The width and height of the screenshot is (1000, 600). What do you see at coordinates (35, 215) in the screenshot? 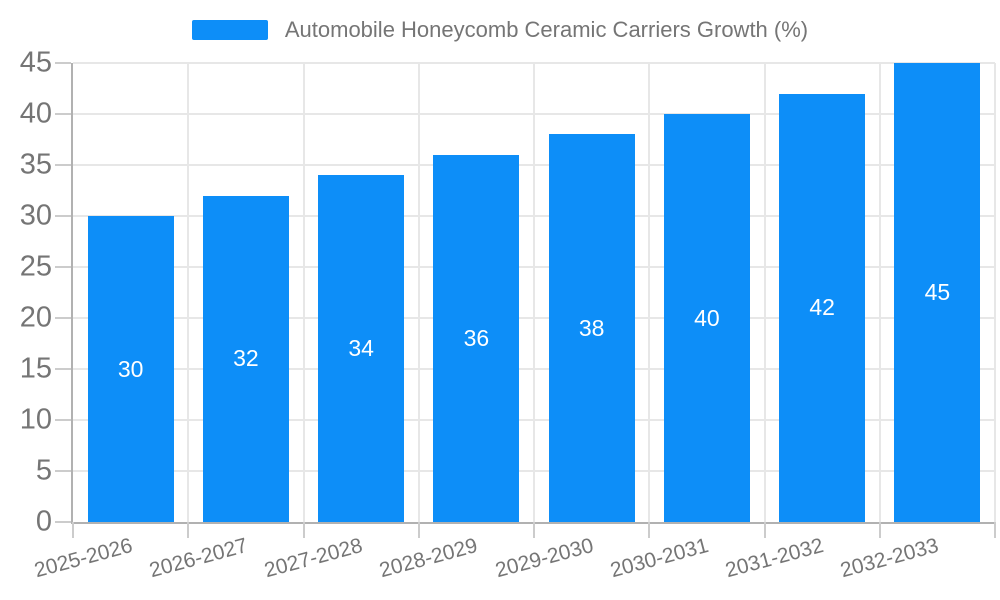
I see `y-axis-label: 30` at bounding box center [35, 215].